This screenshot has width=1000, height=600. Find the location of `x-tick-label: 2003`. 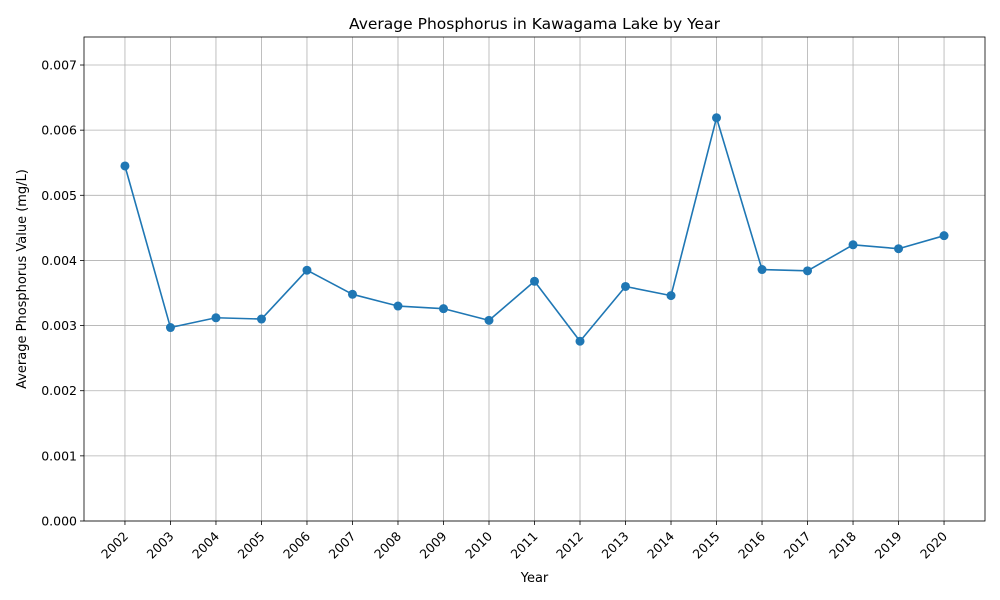

x-tick-label: 2003 is located at coordinates (159, 545).